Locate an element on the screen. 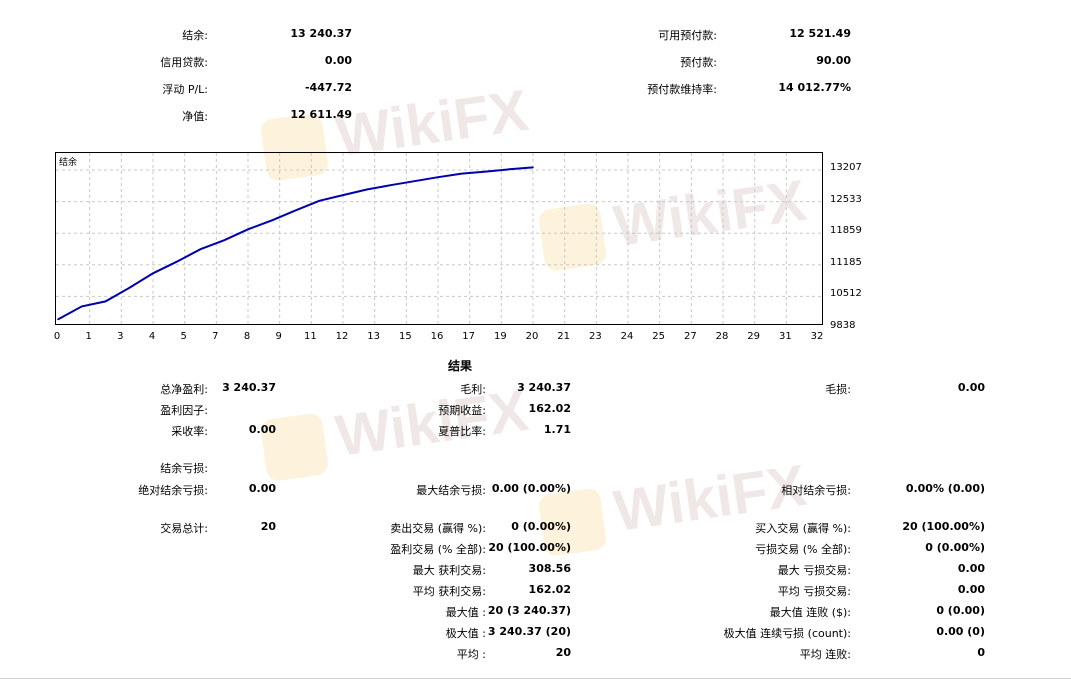  result-value: 0 is located at coordinates (981, 652).